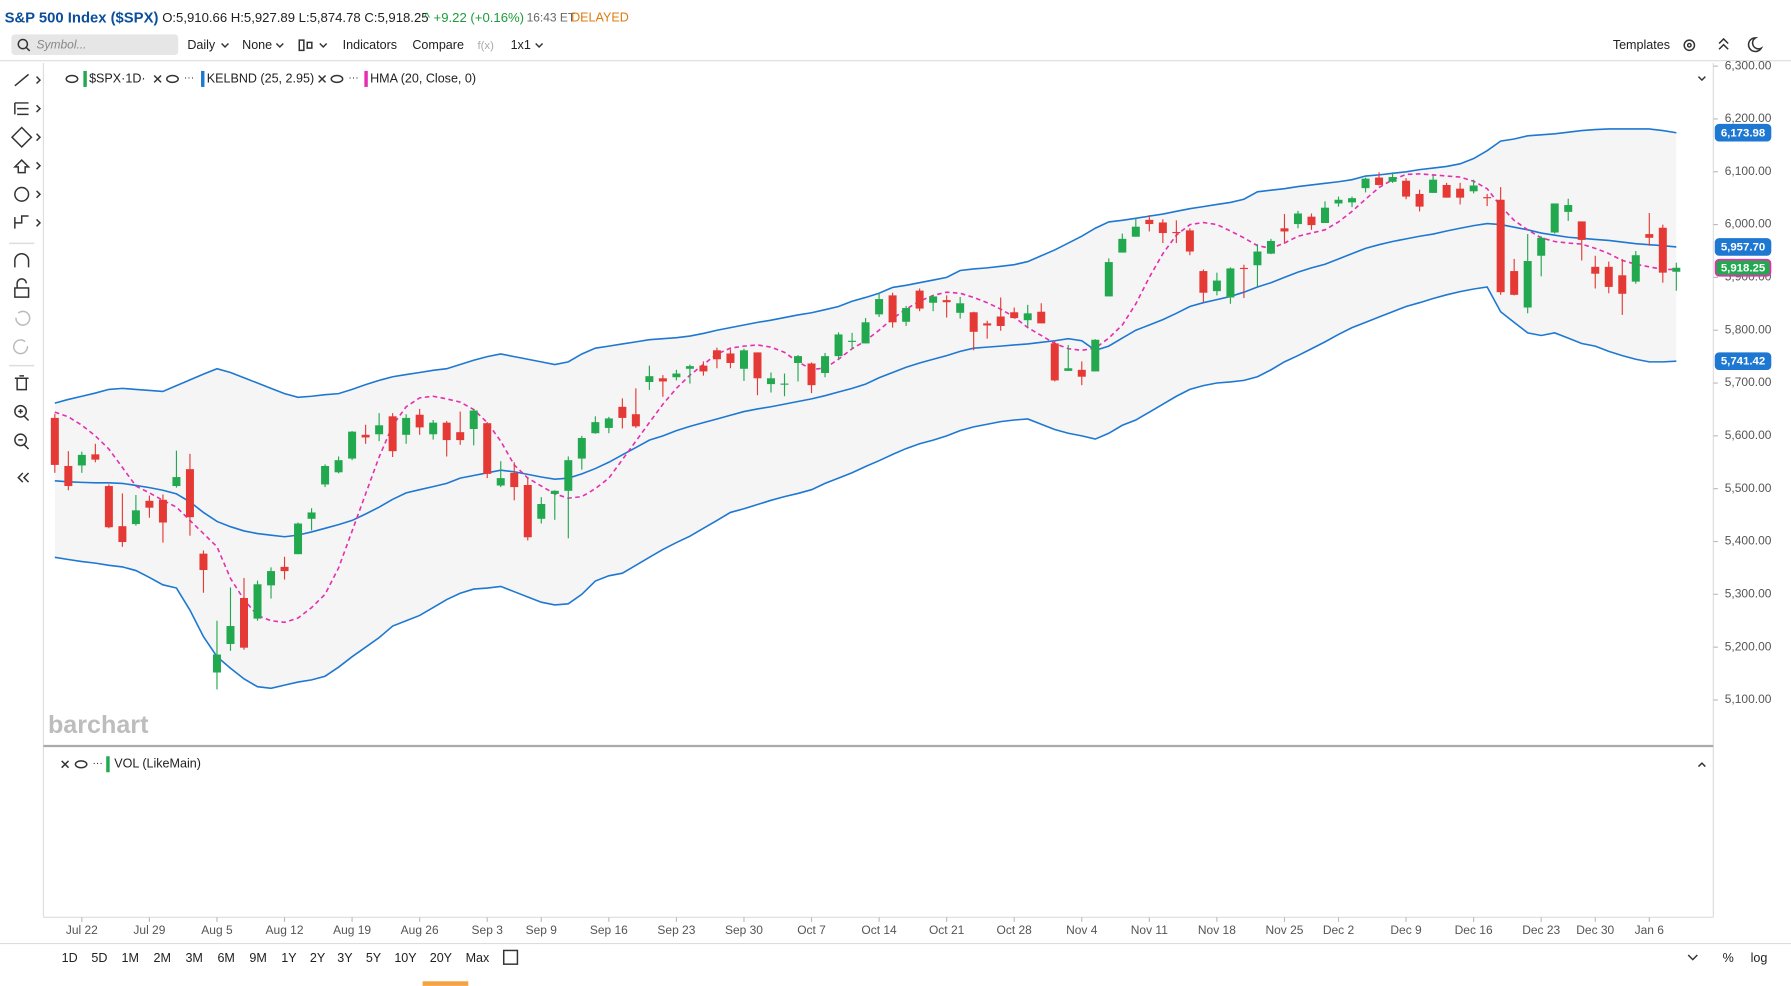 The image size is (1791, 986). What do you see at coordinates (99, 958) in the screenshot?
I see `range-button: 5D` at bounding box center [99, 958].